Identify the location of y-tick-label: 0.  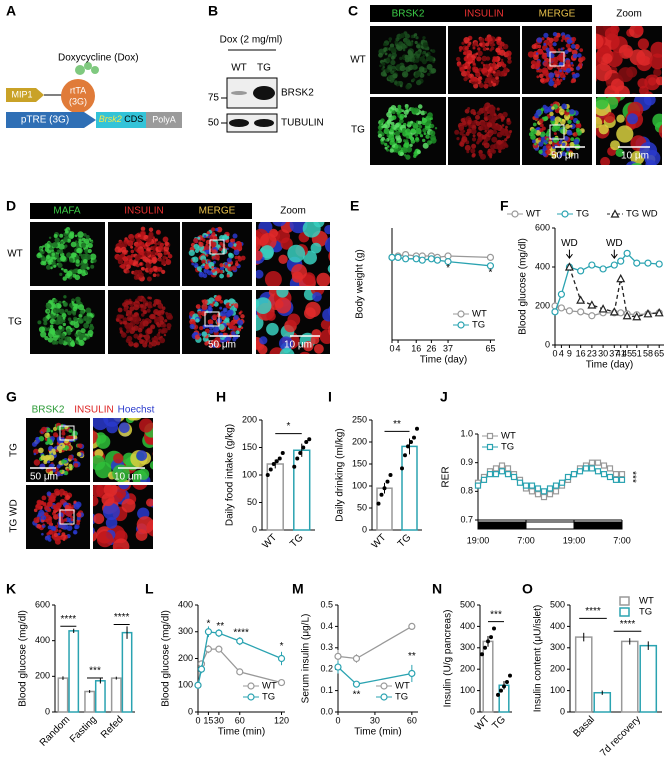
(547, 344).